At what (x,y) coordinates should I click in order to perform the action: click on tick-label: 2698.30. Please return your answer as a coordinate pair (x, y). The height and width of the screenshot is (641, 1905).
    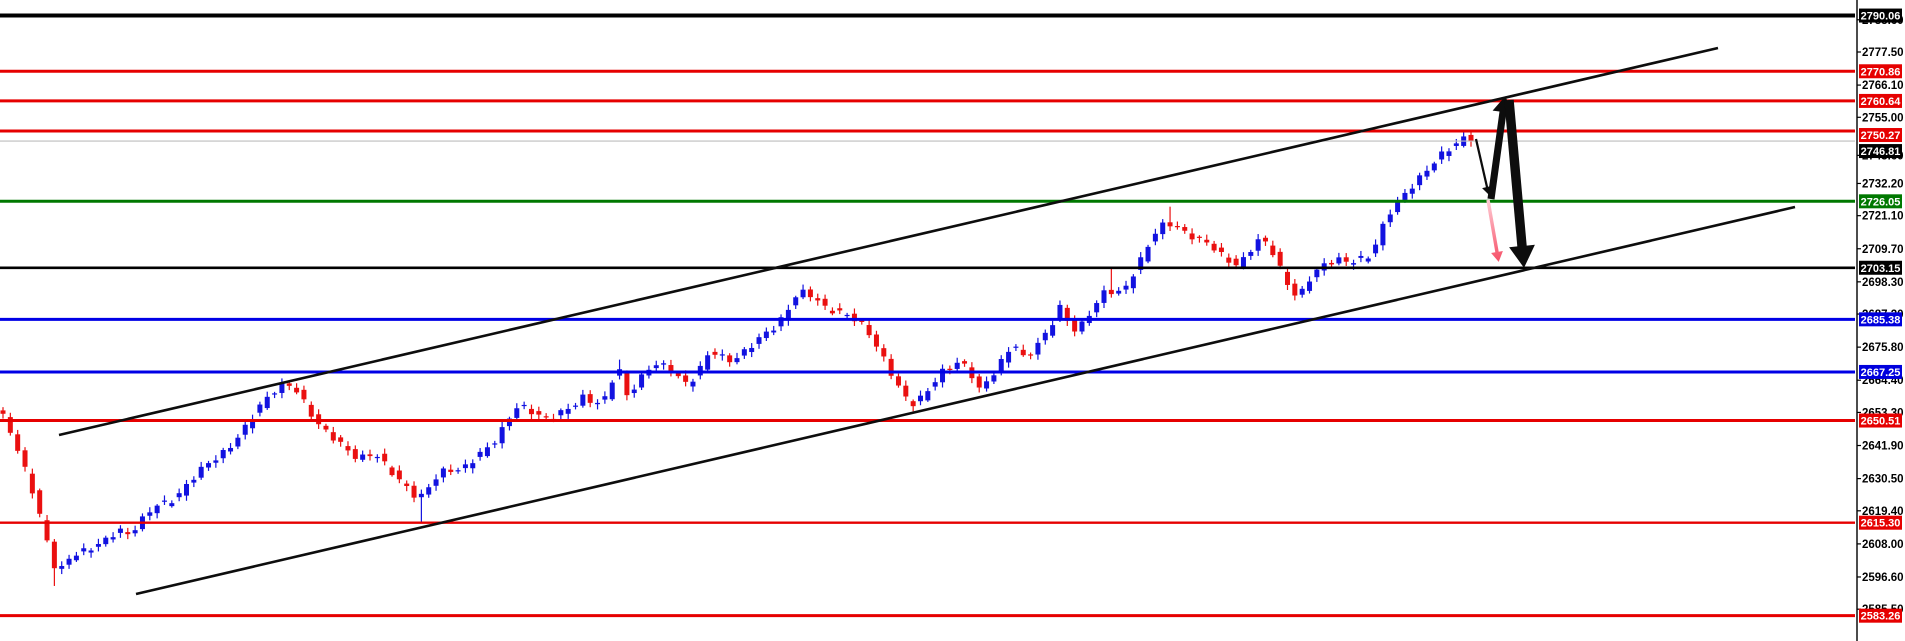
    Looking at the image, I should click on (1883, 283).